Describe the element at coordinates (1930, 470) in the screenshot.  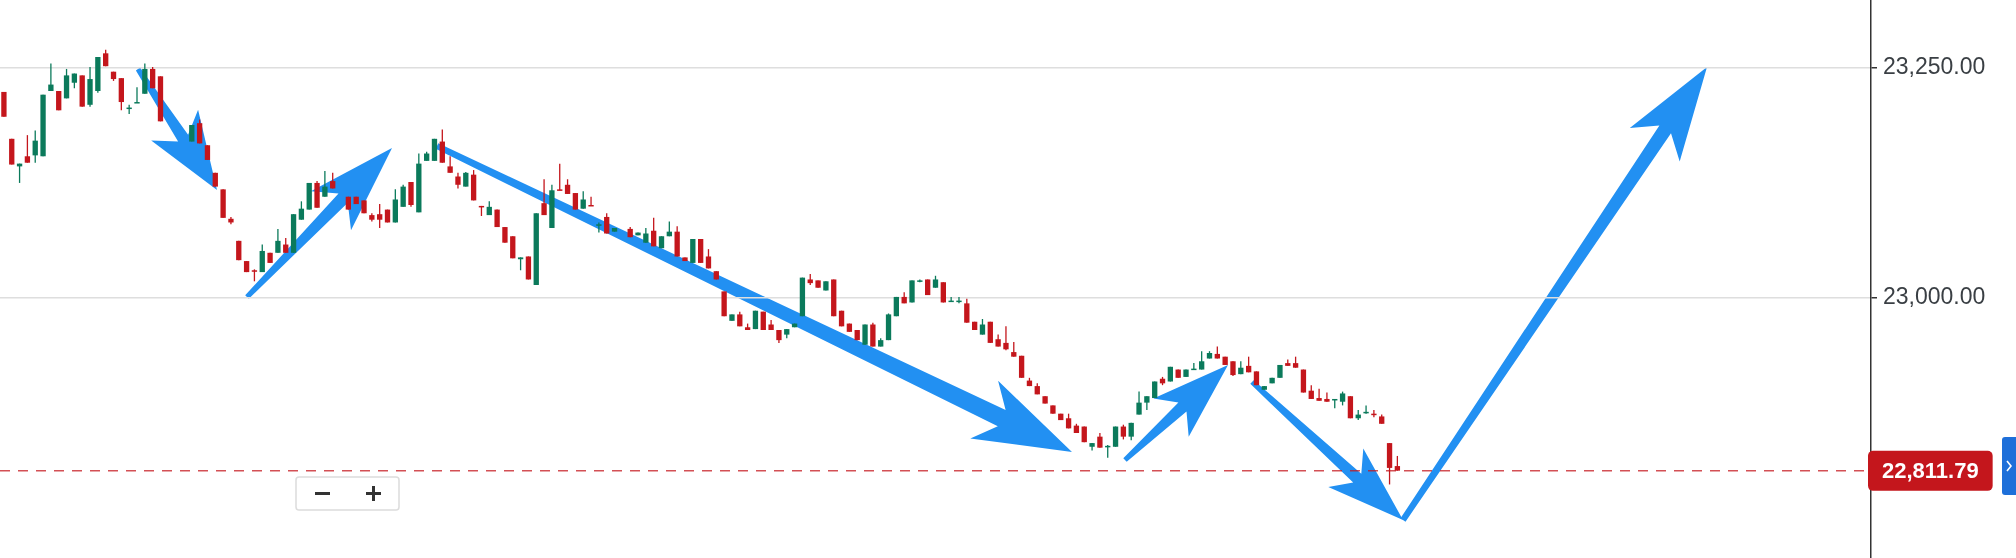
I see `ref-line-label: 22,811.79` at that location.